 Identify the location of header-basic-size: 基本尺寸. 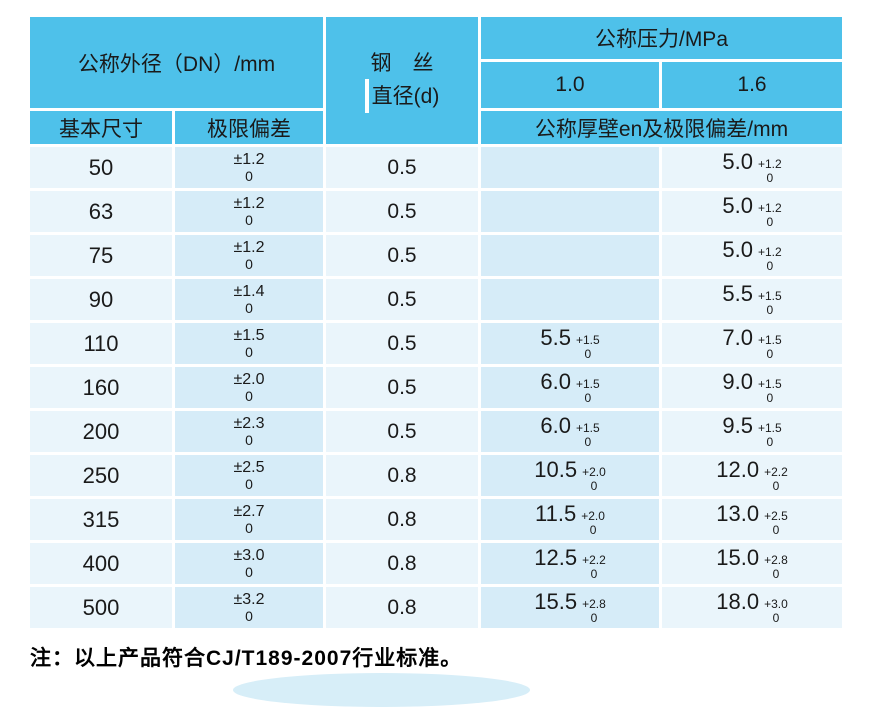
(101, 127).